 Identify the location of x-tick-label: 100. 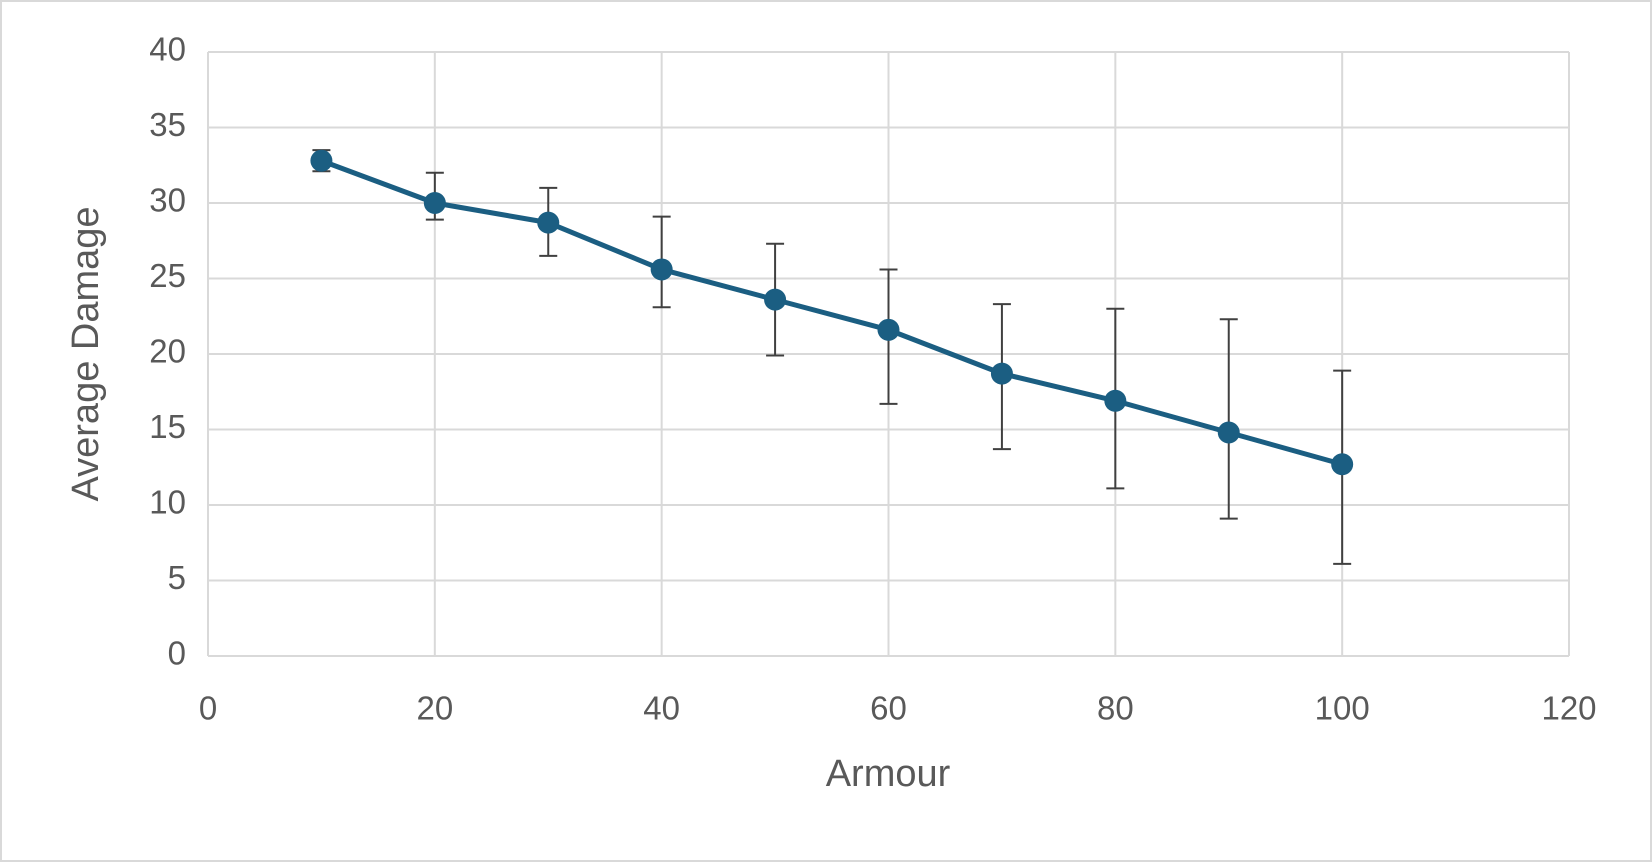
(1342, 708).